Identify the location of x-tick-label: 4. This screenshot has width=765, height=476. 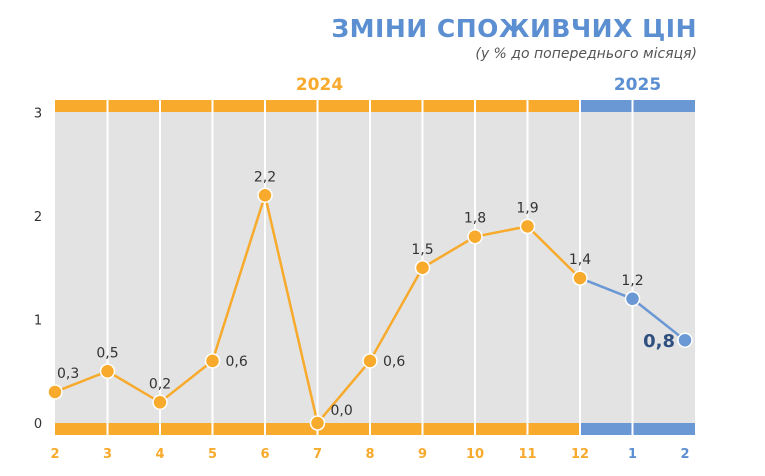
(159, 454).